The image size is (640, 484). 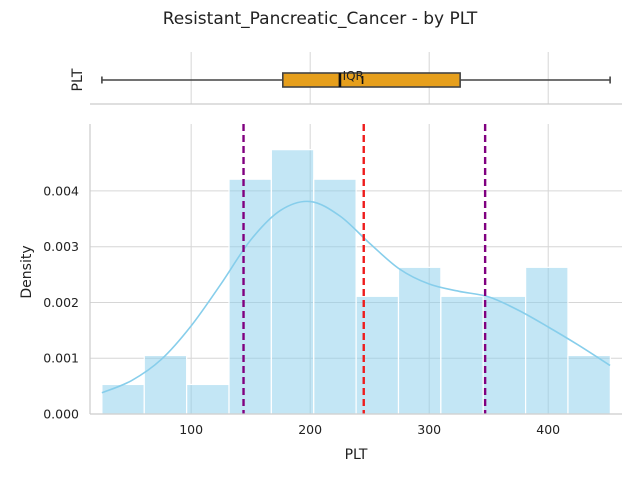 What do you see at coordinates (353, 76) in the screenshot?
I see `iqr-annotation: IQR` at bounding box center [353, 76].